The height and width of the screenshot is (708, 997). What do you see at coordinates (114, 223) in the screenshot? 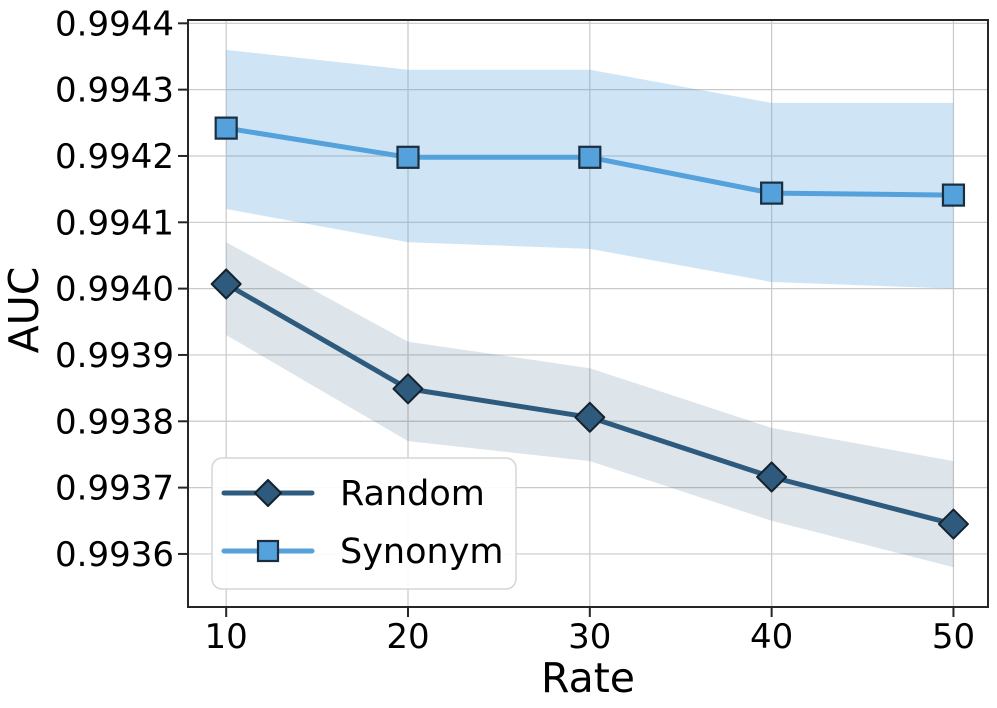
I see `y-tick-label-0.9941: 0.9941` at bounding box center [114, 223].